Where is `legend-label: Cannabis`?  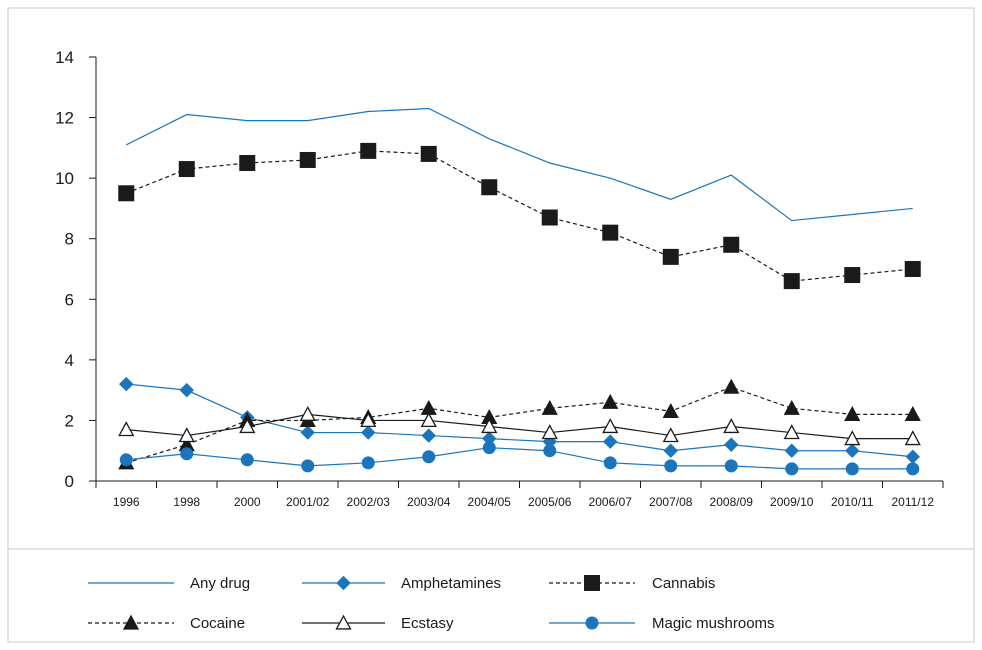 legend-label: Cannabis is located at coordinates (683, 583).